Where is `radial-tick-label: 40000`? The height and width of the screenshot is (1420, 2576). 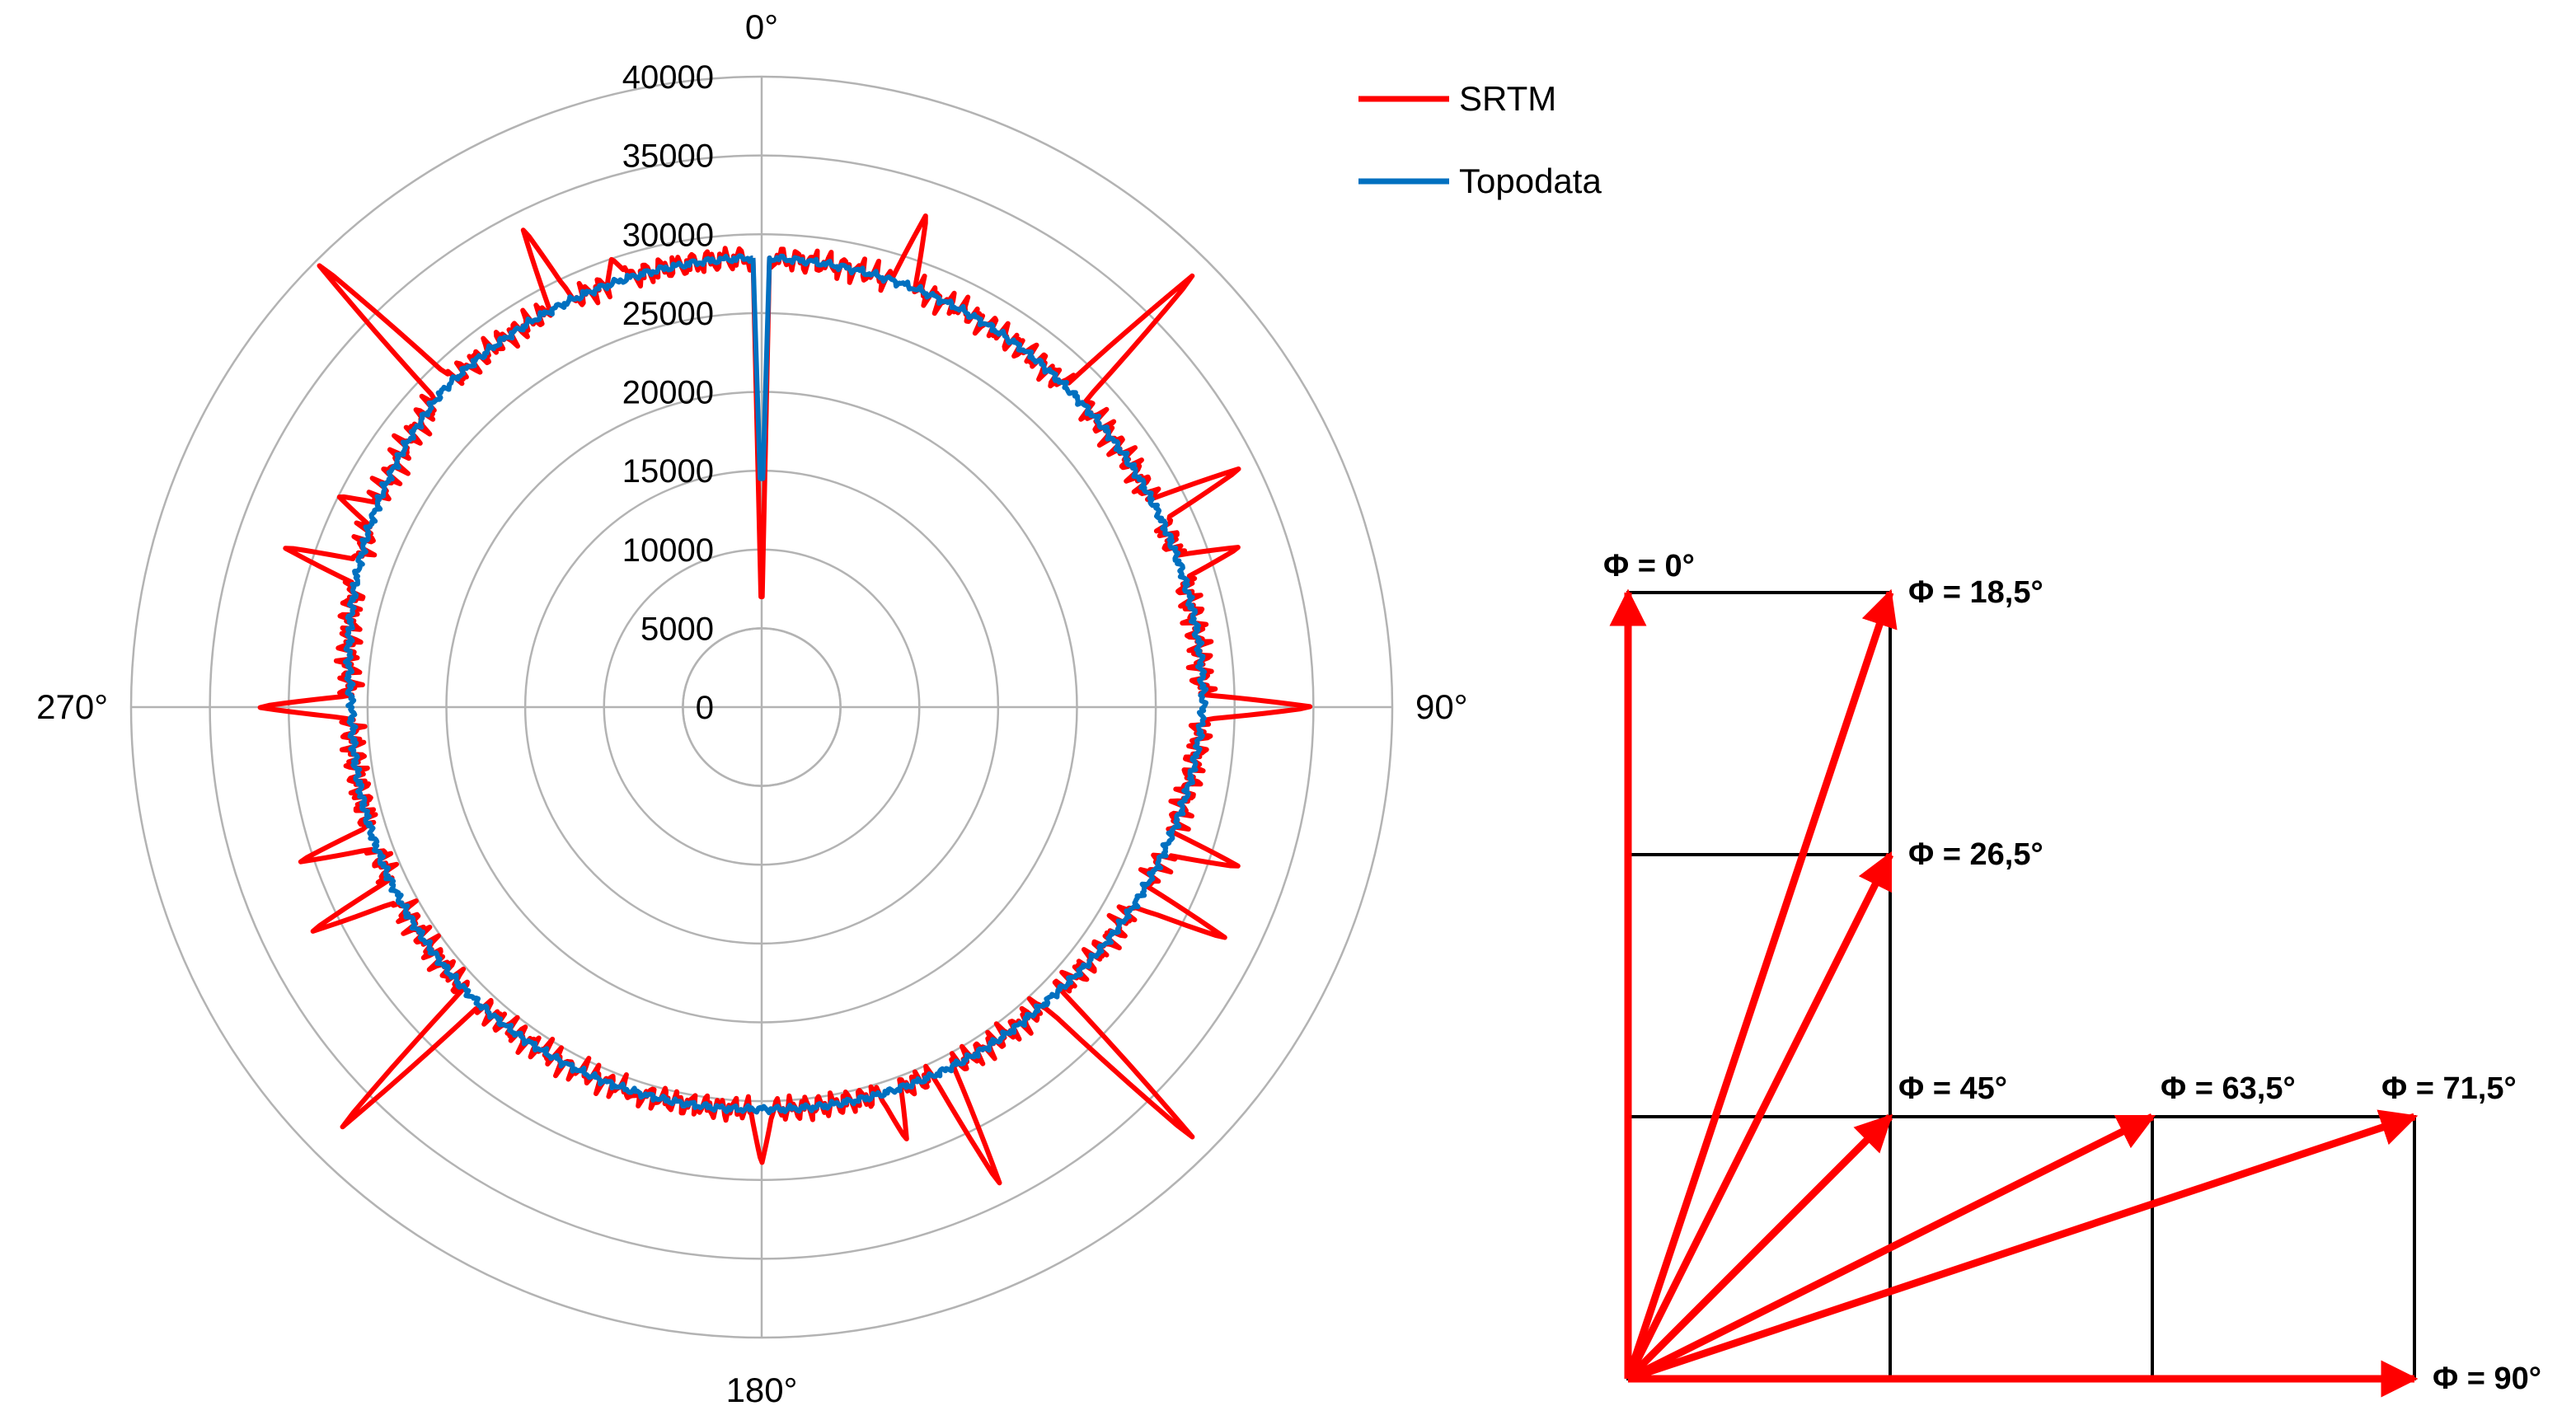
radial-tick-label: 40000 is located at coordinates (668, 77).